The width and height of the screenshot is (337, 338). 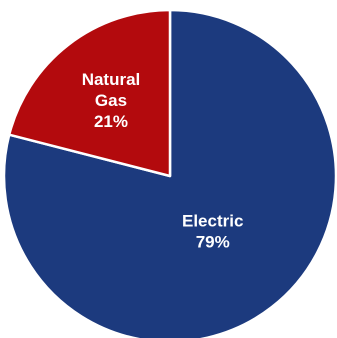 I want to click on slice-label-natural-gas: Natural Gas 21%, so click(x=111, y=100).